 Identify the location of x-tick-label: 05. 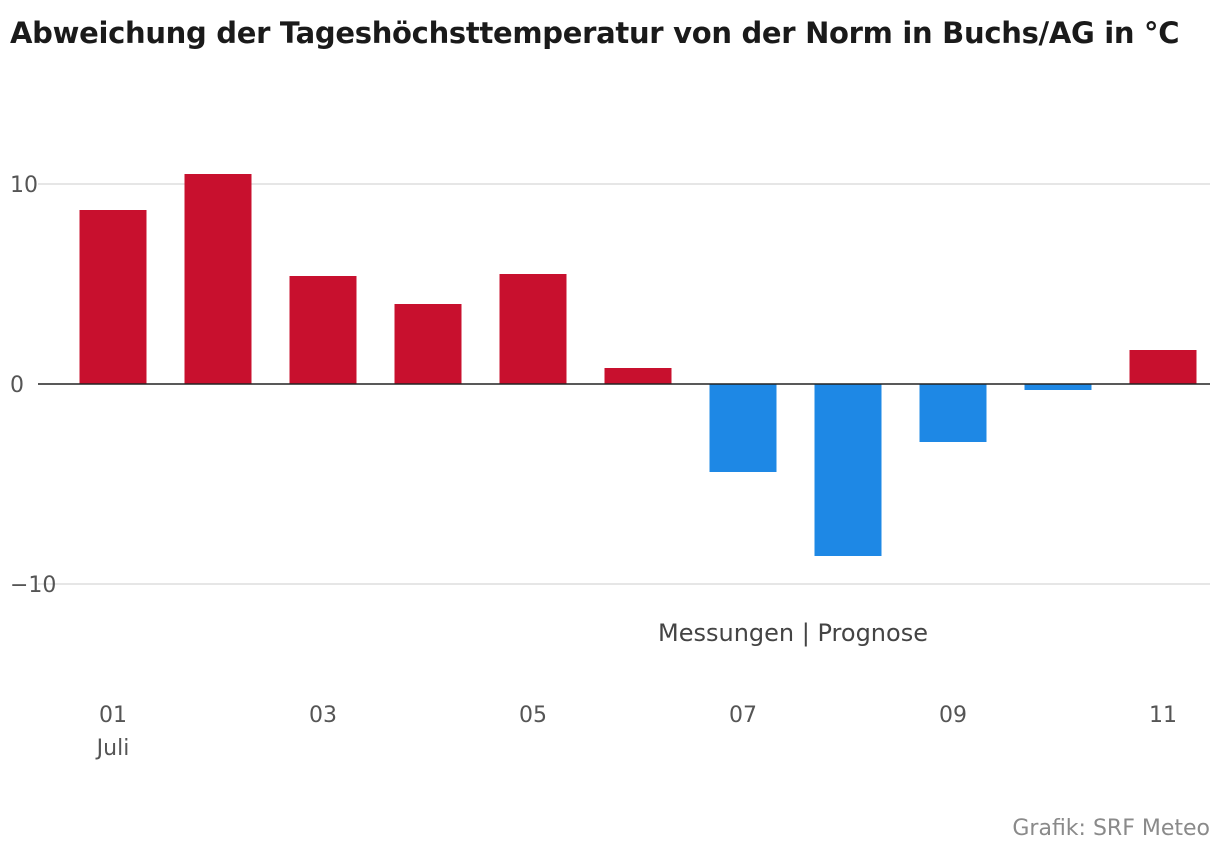
(533, 715).